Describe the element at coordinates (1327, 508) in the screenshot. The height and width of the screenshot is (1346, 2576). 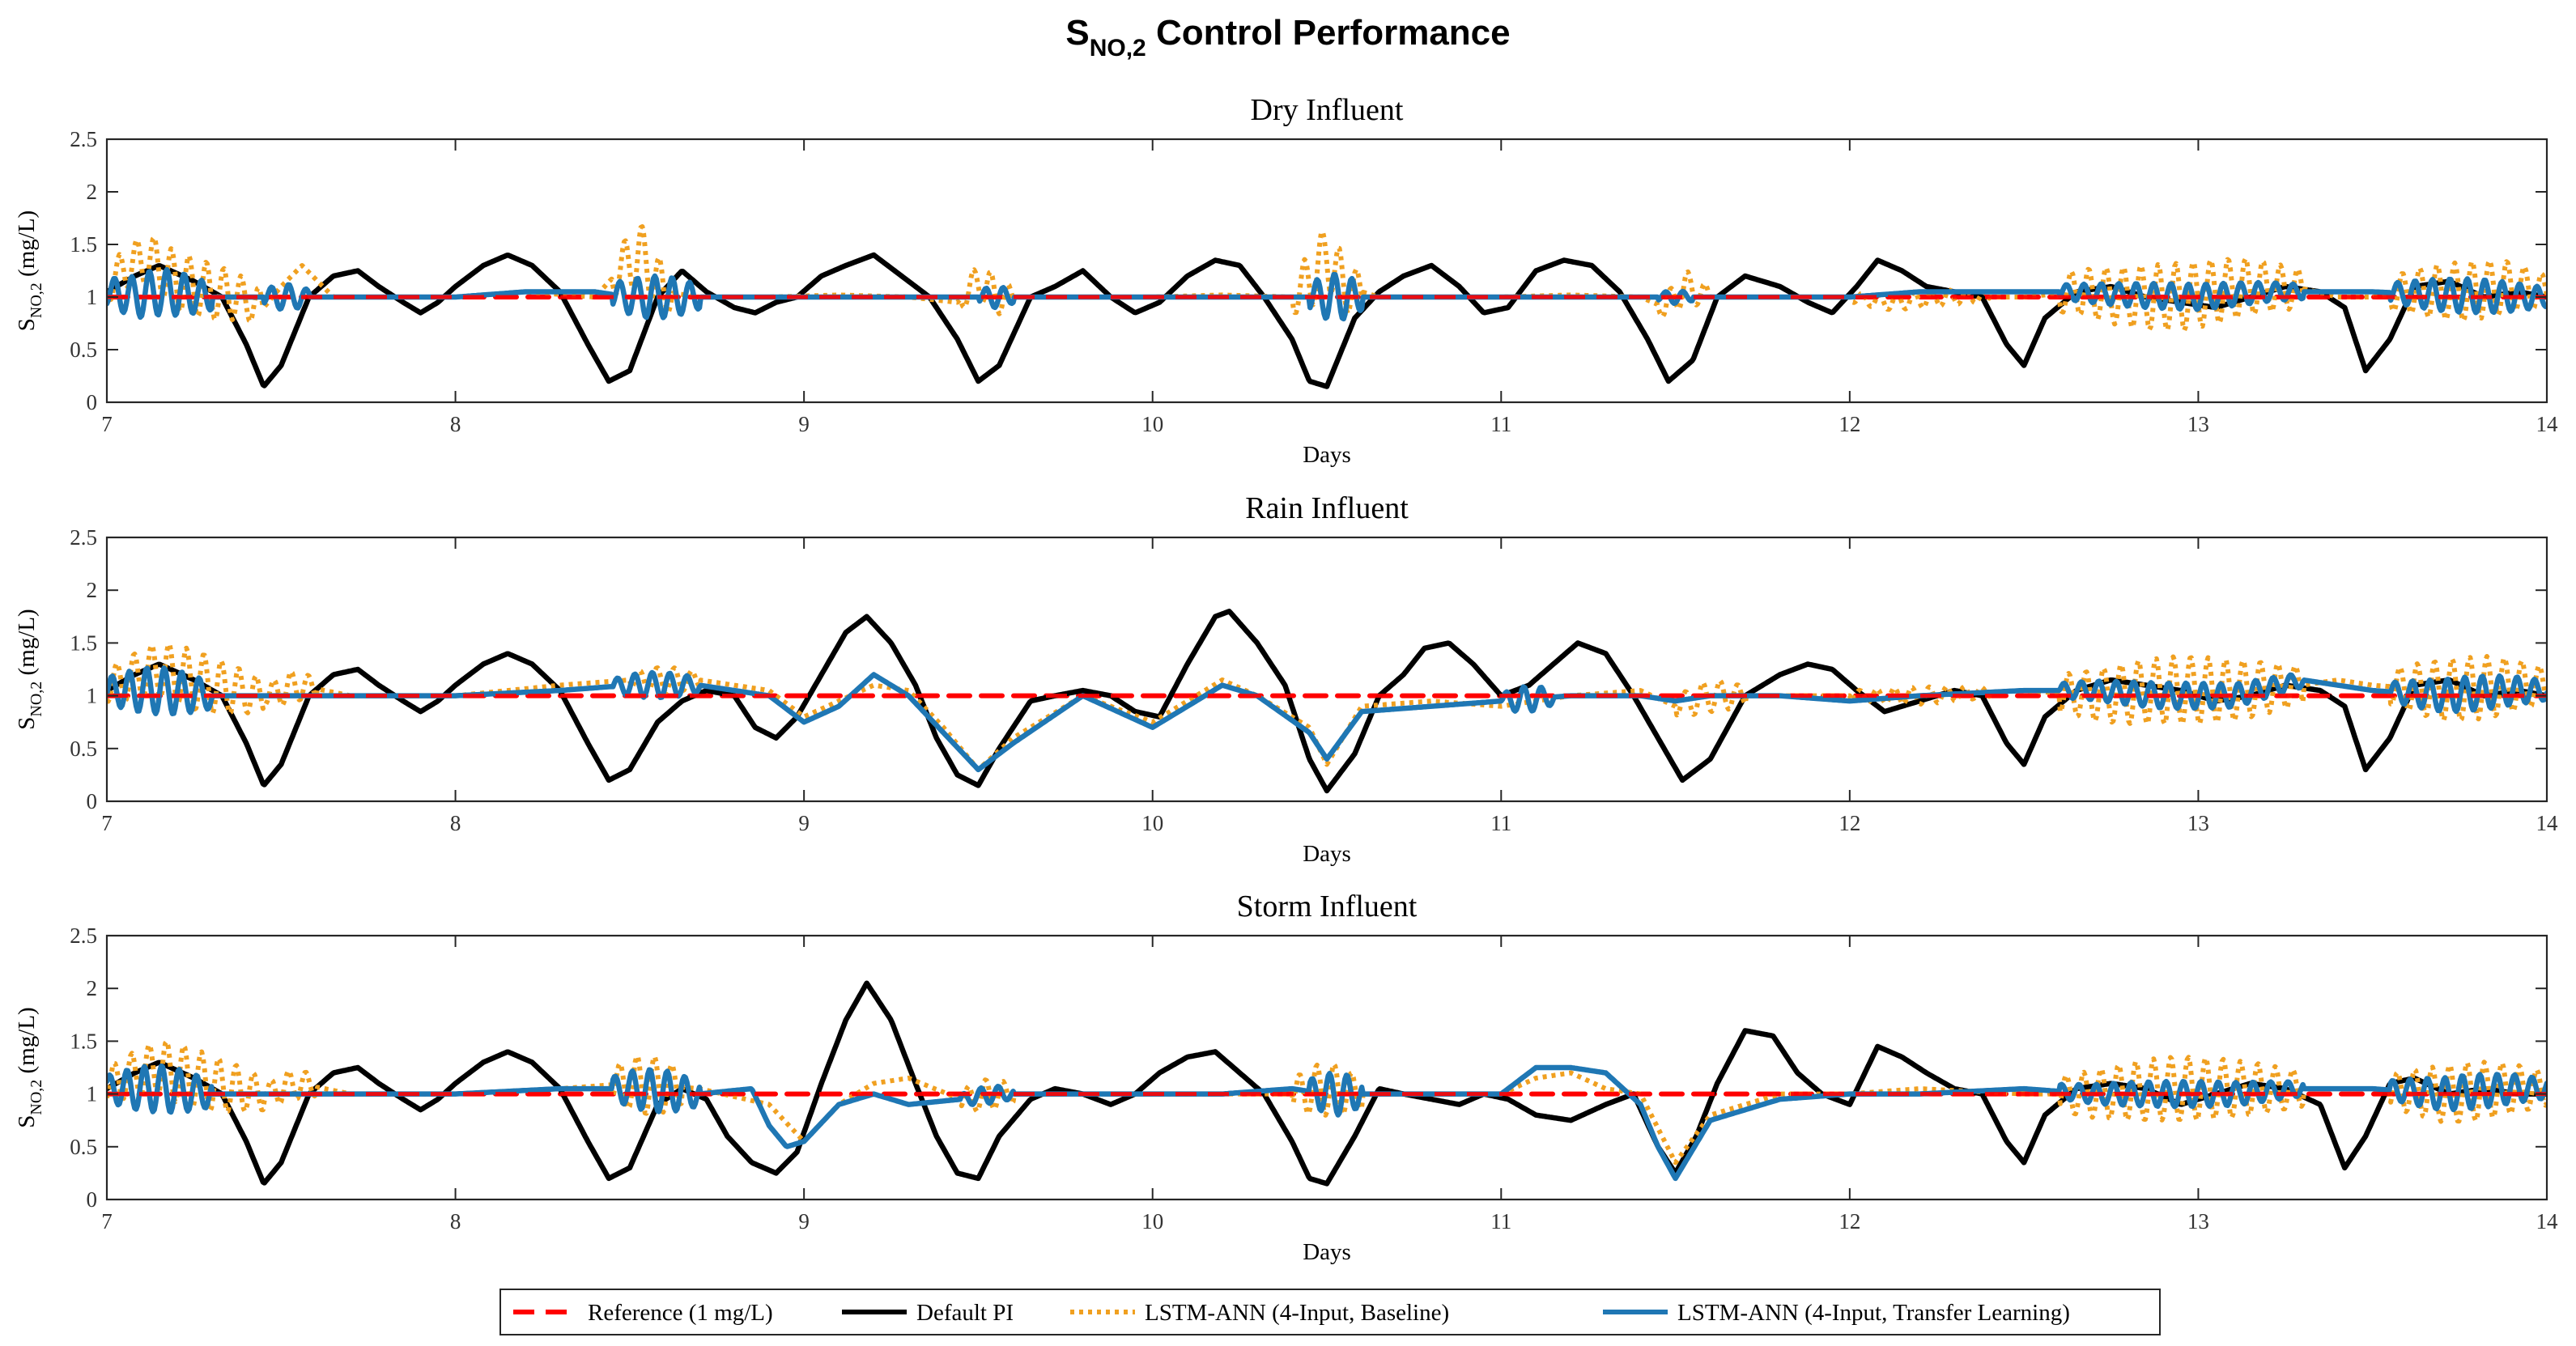
I see `subplot-title: Rain Influent` at that location.